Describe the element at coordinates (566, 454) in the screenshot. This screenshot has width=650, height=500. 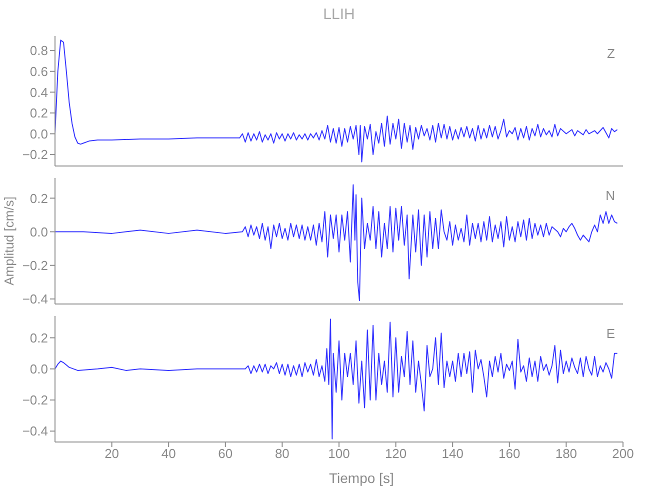
I see `x-tick-label: 180` at that location.